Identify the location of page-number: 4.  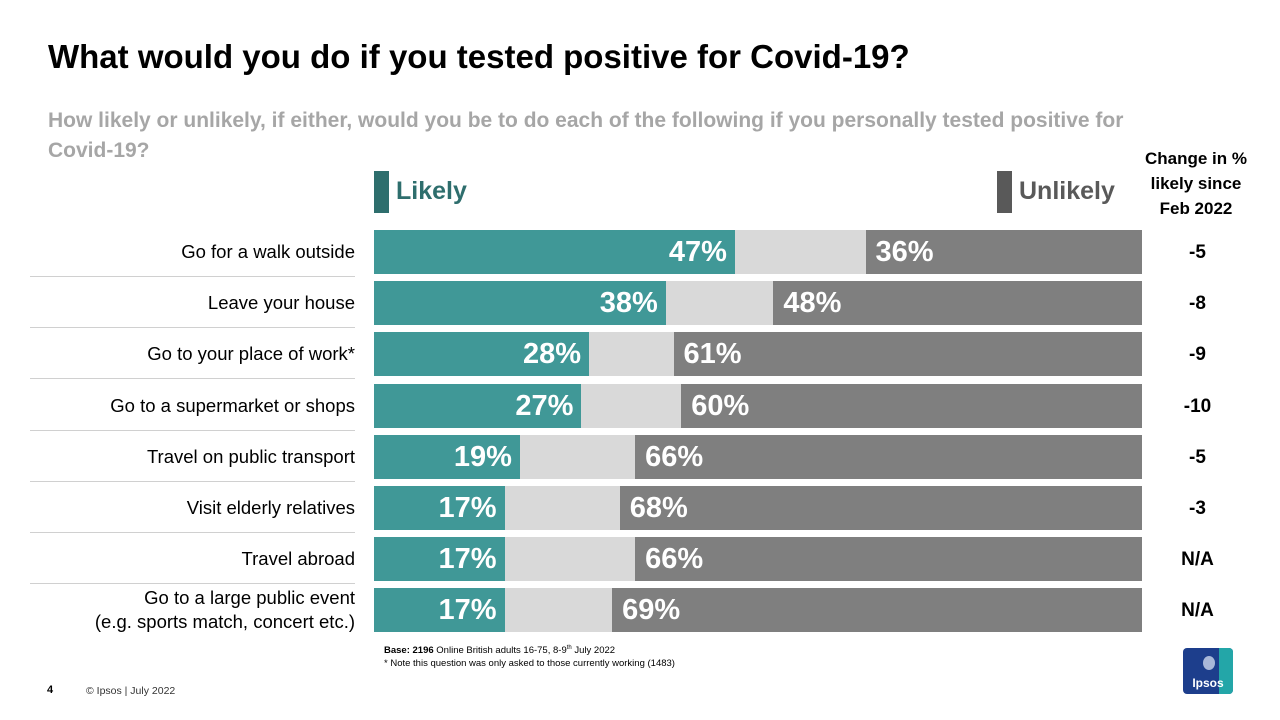
(50, 690).